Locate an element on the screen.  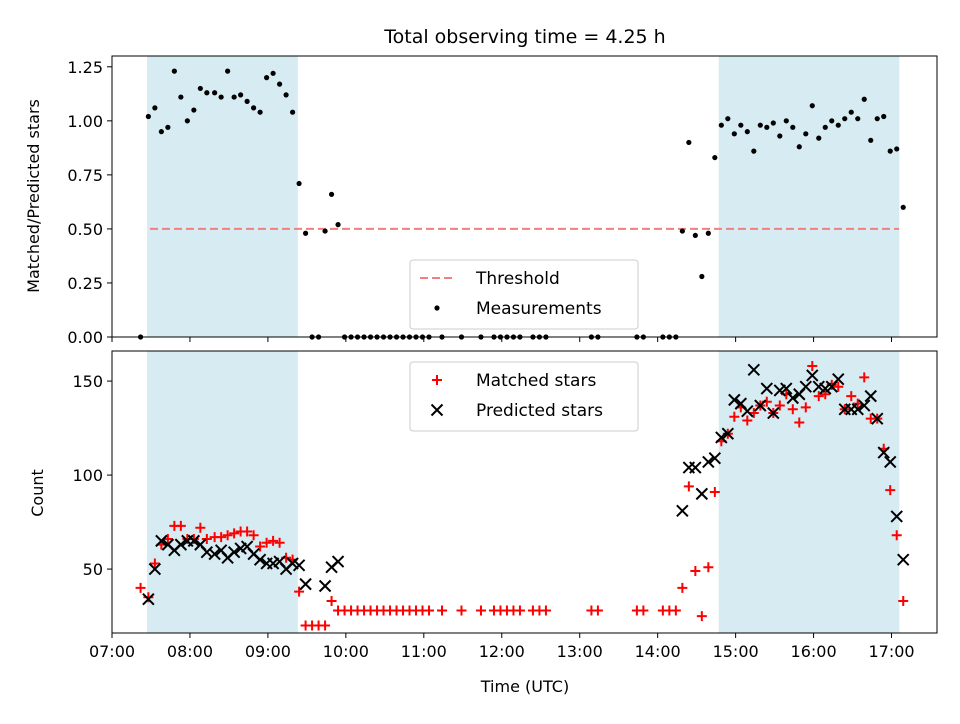
x-tick-label: 09:00 is located at coordinates (268, 651).